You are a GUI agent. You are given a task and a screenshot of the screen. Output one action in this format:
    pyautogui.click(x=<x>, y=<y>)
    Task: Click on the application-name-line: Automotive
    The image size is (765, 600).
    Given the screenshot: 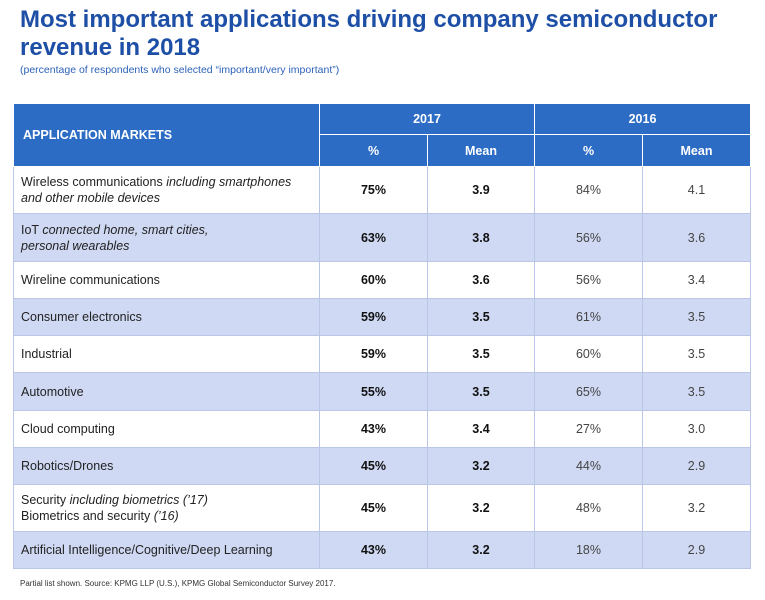 What is the action you would take?
    pyautogui.click(x=166, y=392)
    